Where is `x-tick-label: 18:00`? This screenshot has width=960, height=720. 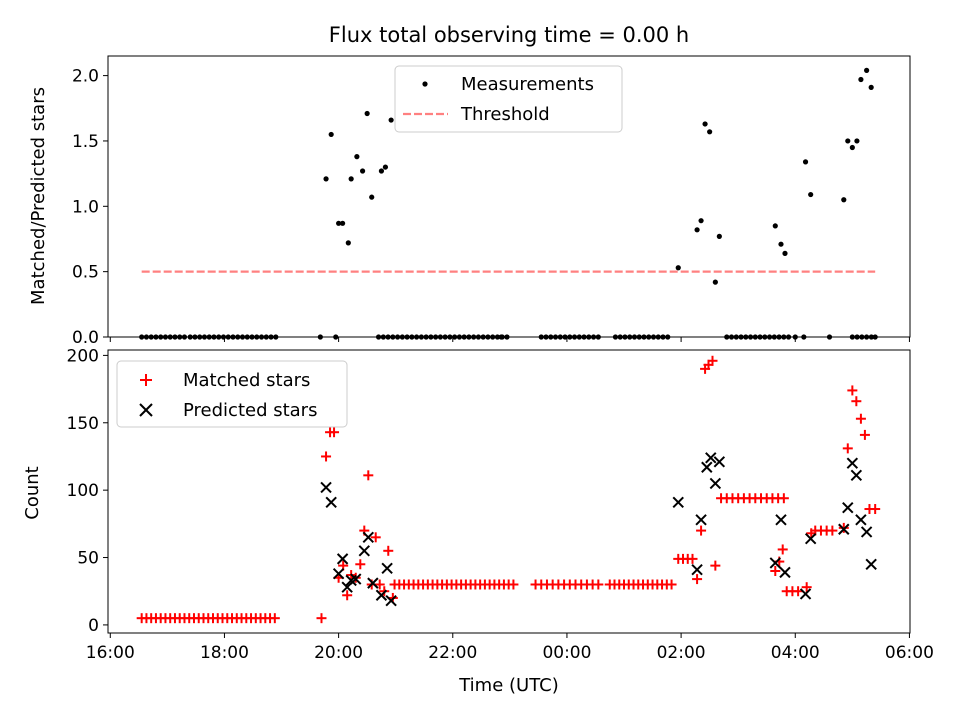 x-tick-label: 18:00 is located at coordinates (224, 653).